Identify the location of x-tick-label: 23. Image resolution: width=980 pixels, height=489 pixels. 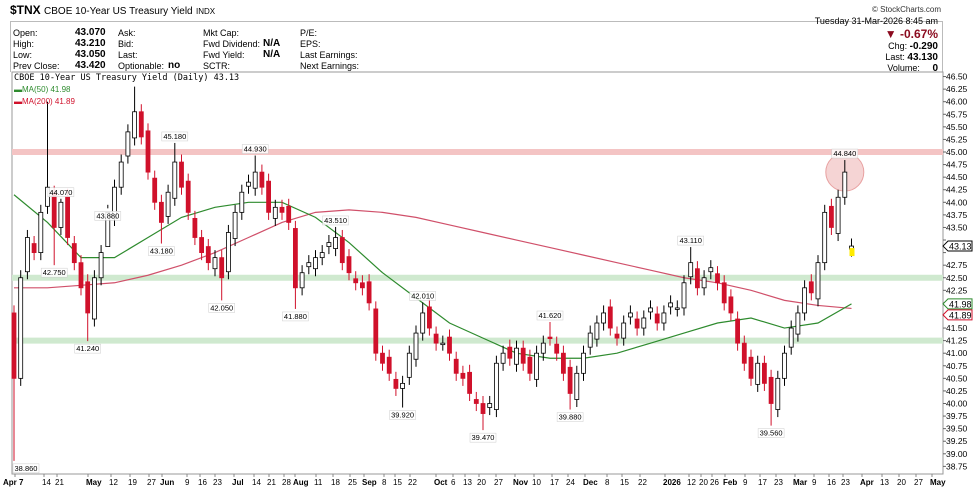
(845, 482).